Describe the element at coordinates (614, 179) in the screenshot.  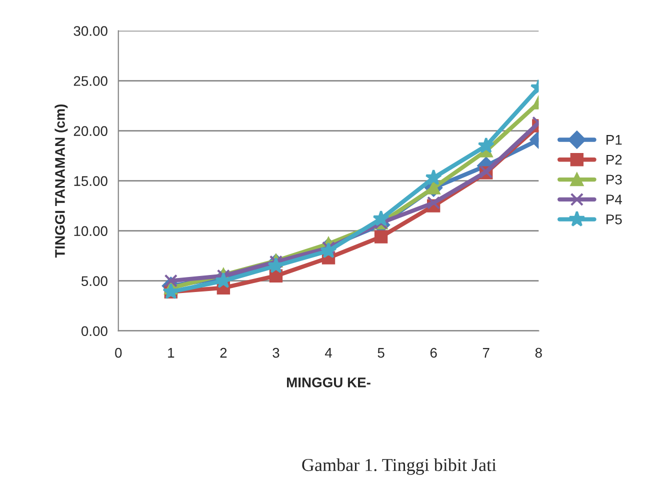
I see `legend-label: P3` at that location.